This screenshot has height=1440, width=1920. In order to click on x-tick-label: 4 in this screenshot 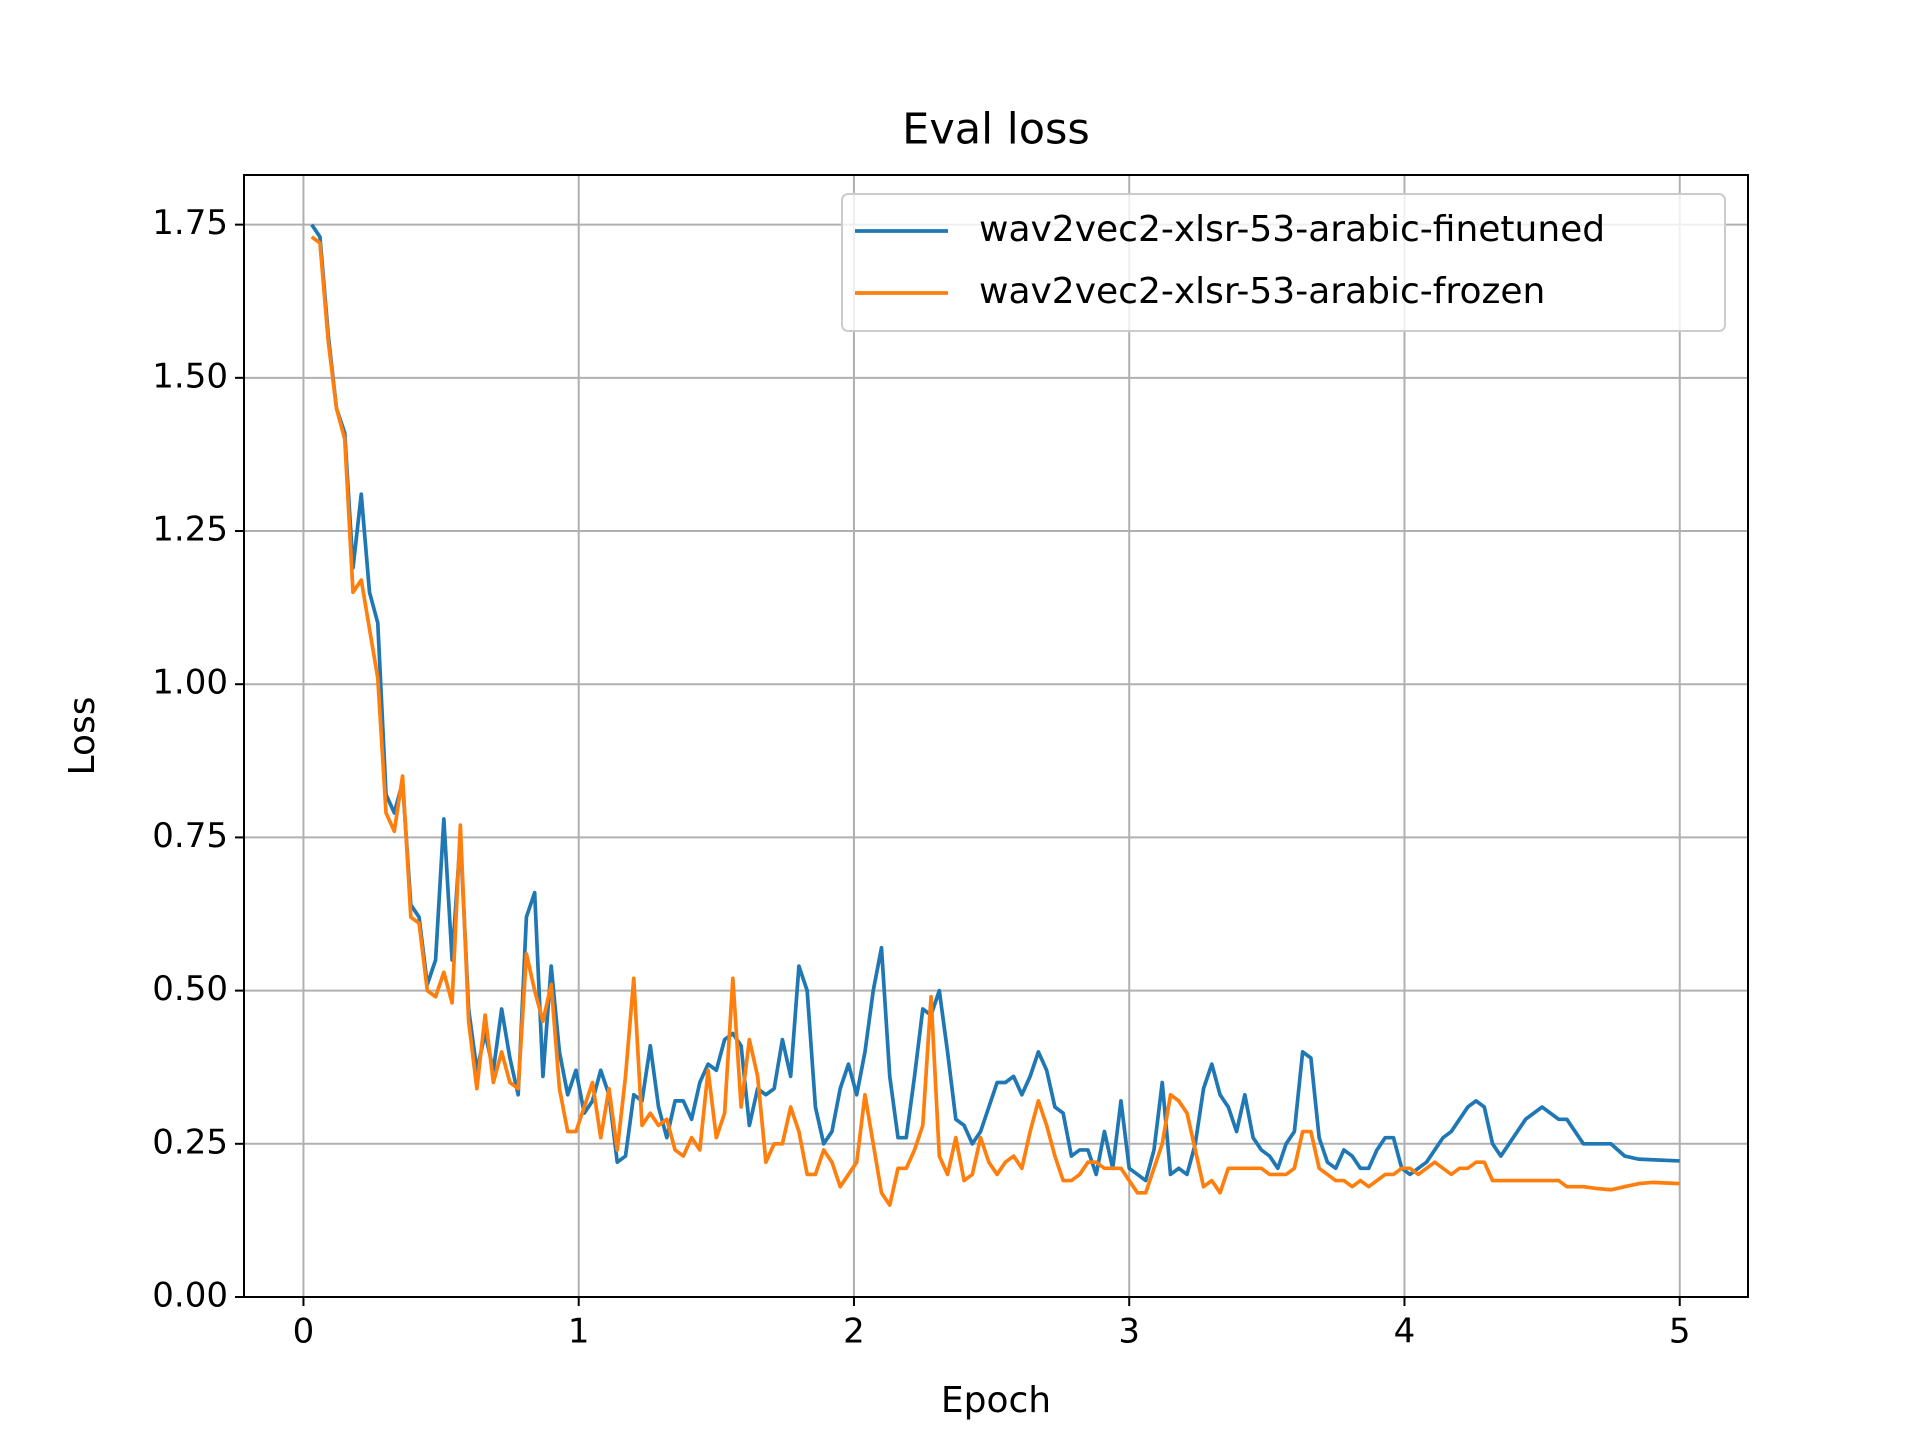, I will do `click(1405, 1332)`.